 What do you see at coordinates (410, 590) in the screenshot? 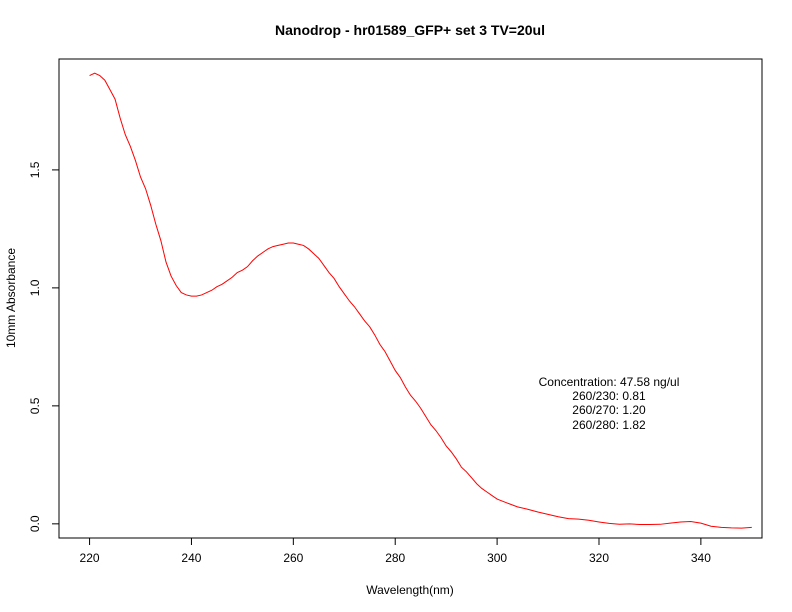
I see `x-axis-label: Wavelength(nm)` at bounding box center [410, 590].